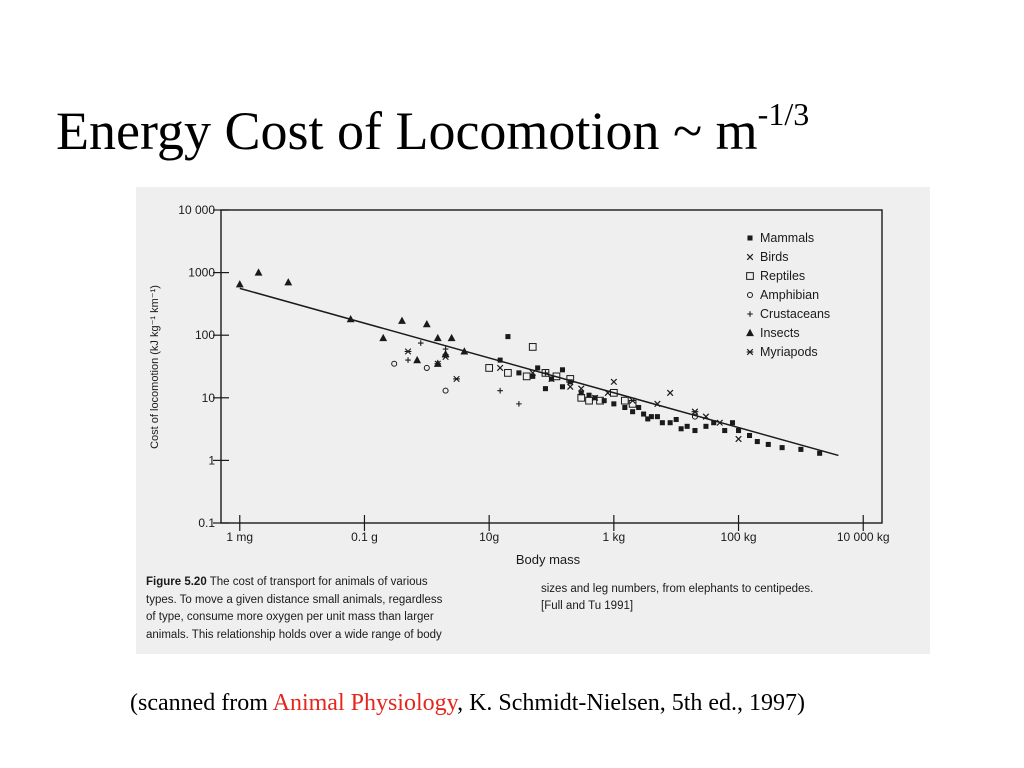 The image size is (1024, 768). What do you see at coordinates (863, 537) in the screenshot?
I see `x-tick-label: 10 000 kg` at bounding box center [863, 537].